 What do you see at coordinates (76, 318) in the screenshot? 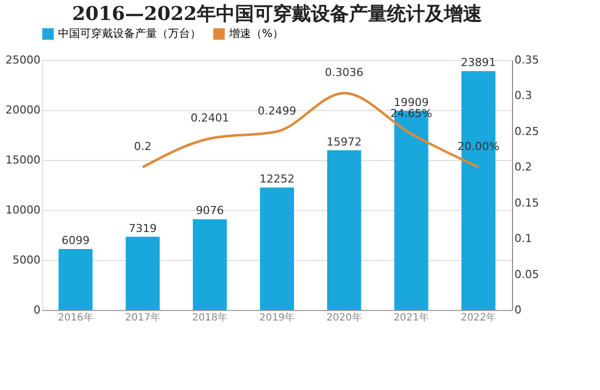
I see `x-tick-label: 2016年` at bounding box center [76, 318].